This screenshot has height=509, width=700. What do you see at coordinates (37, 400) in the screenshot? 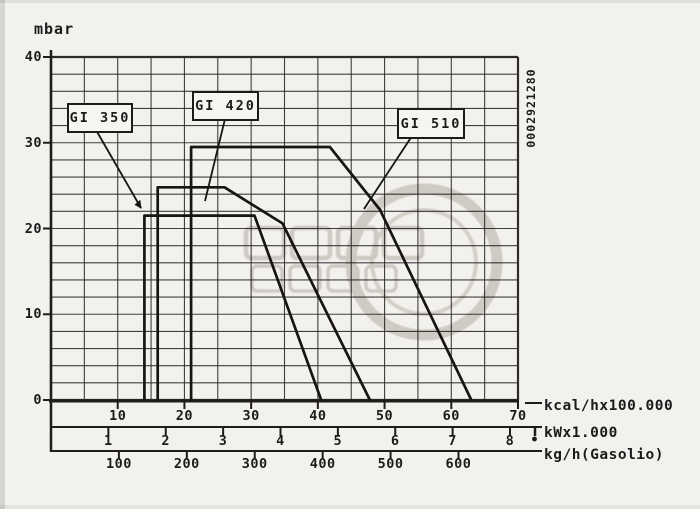
I see `y-tick-label: 0` at bounding box center [37, 400].